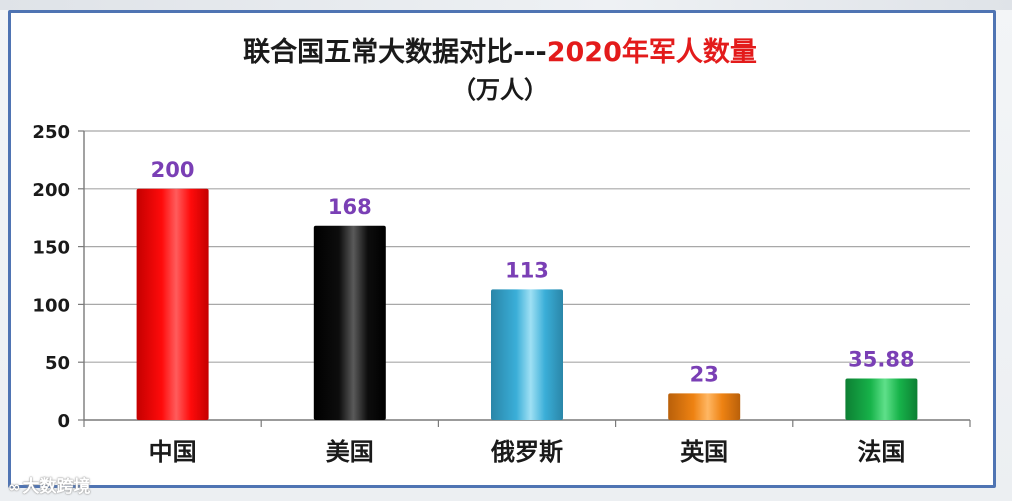 The width and height of the screenshot is (1012, 501). Describe the element at coordinates (350, 452) in the screenshot. I see `category-label-1: 美国` at that location.